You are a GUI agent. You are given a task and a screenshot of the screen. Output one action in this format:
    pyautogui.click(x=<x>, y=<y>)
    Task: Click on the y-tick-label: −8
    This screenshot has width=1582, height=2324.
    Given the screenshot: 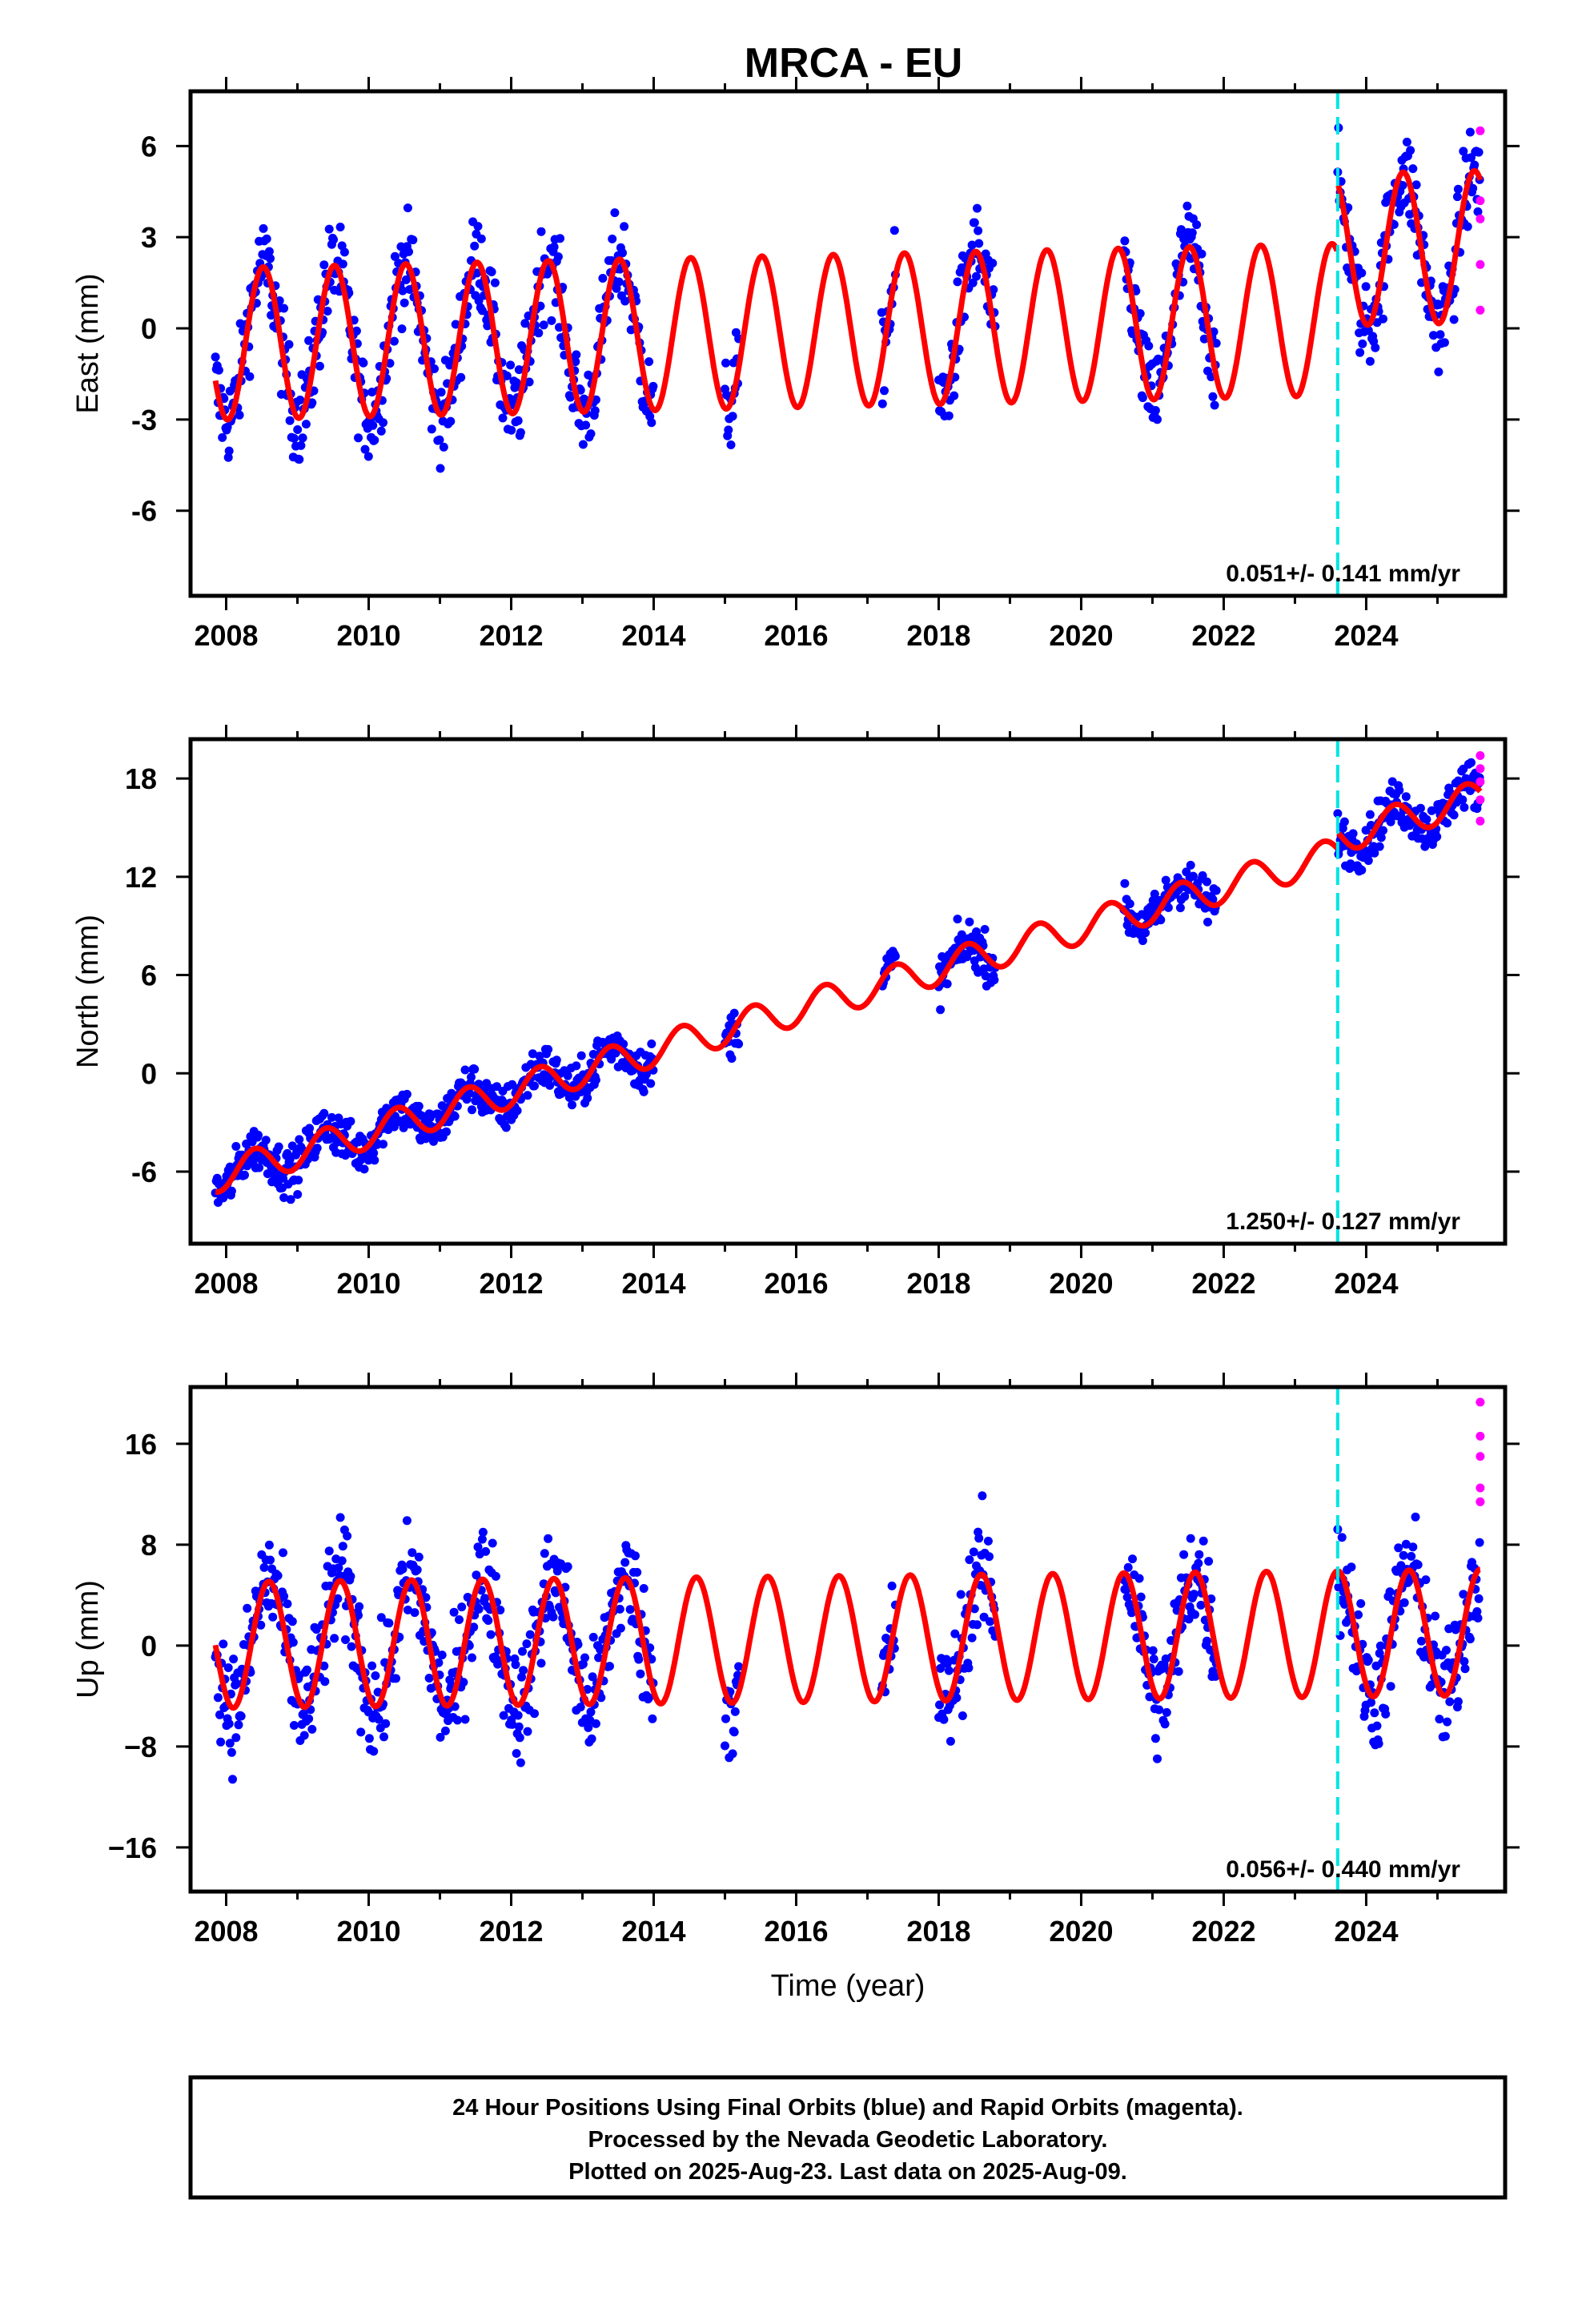 What is the action you would take?
    pyautogui.click(x=140, y=1747)
    